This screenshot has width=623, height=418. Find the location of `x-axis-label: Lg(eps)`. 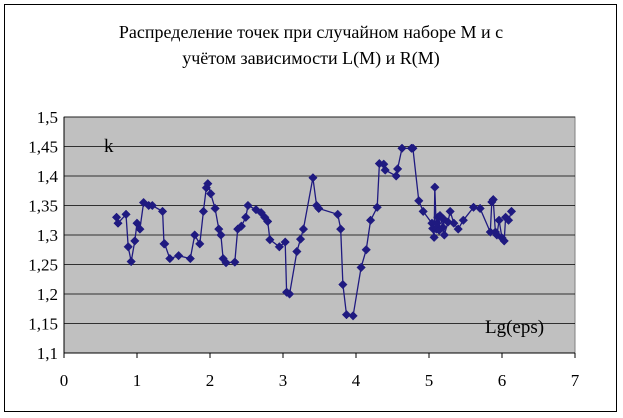

x-axis-label: Lg(eps) is located at coordinates (514, 327).